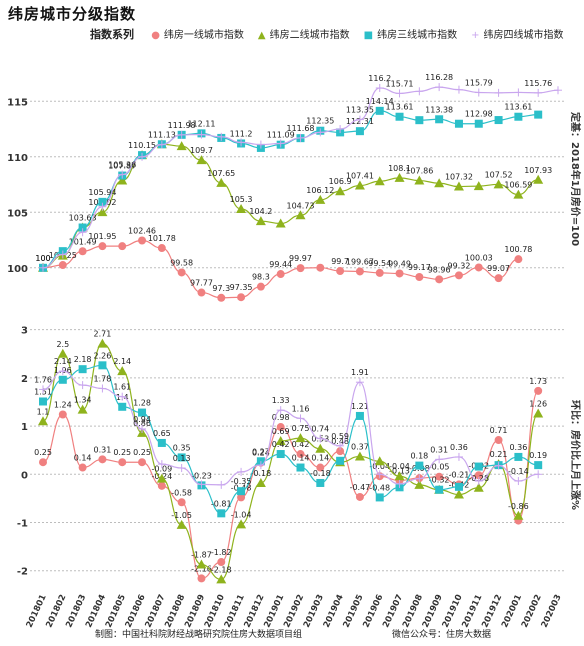 Image resolution: width=584 pixels, height=646 pixels. I want to click on data-label: 105.36, so click(122, 165).